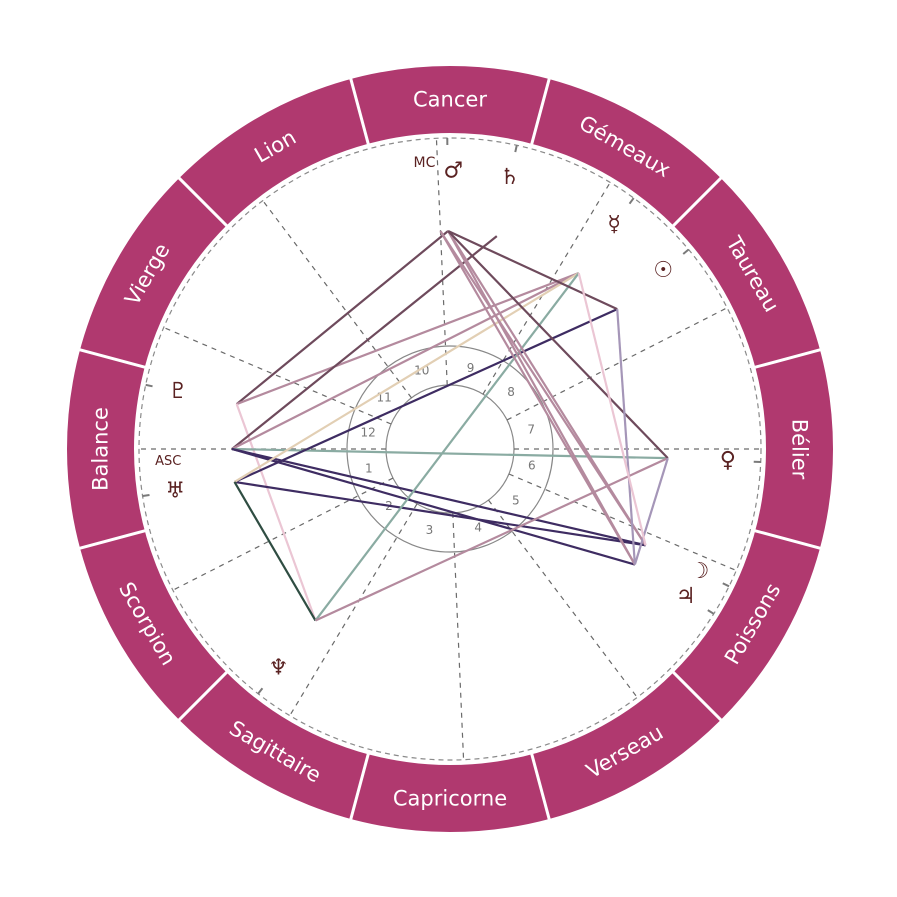 The image size is (897, 897). Describe the element at coordinates (368, 432) in the screenshot. I see `house-number: 12` at that location.